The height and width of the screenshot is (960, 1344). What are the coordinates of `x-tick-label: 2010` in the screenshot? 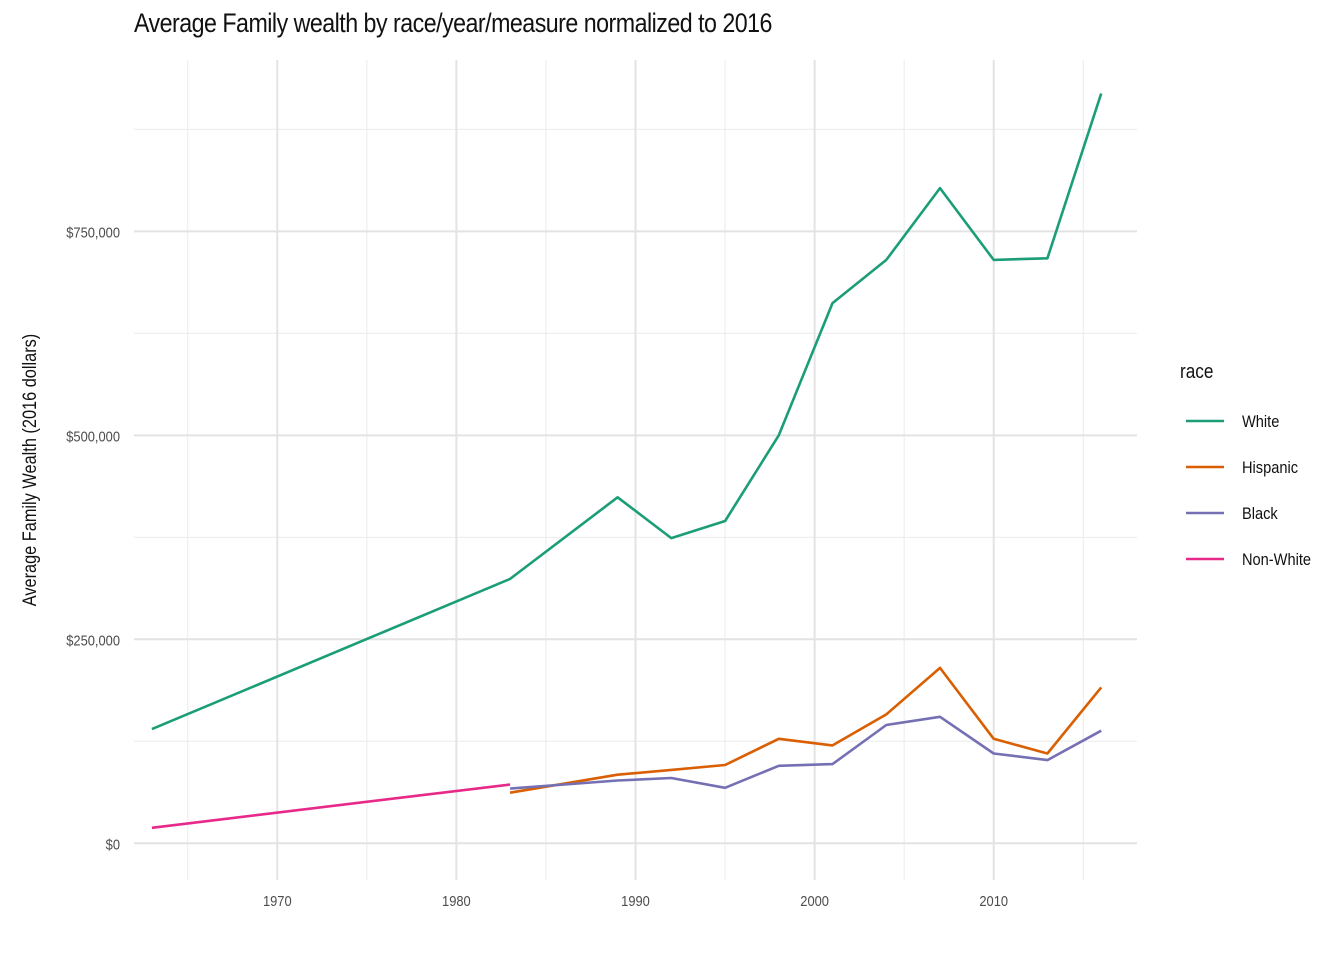 It's located at (993, 900).